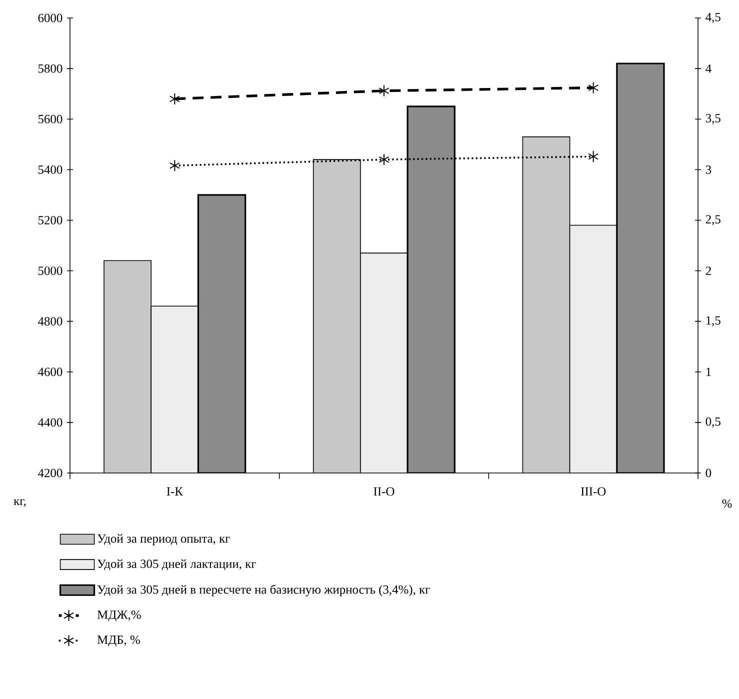  What do you see at coordinates (263, 590) in the screenshot?
I see `legend-label: Удой за 305 дней в пересчете на базисную жирность (3,4%), кг` at bounding box center [263, 590].